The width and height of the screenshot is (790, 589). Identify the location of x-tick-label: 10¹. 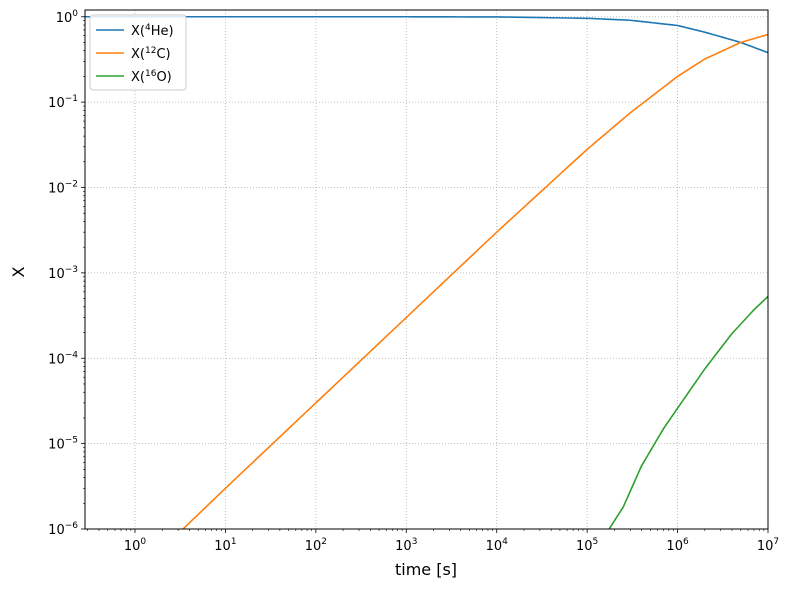
(225, 545).